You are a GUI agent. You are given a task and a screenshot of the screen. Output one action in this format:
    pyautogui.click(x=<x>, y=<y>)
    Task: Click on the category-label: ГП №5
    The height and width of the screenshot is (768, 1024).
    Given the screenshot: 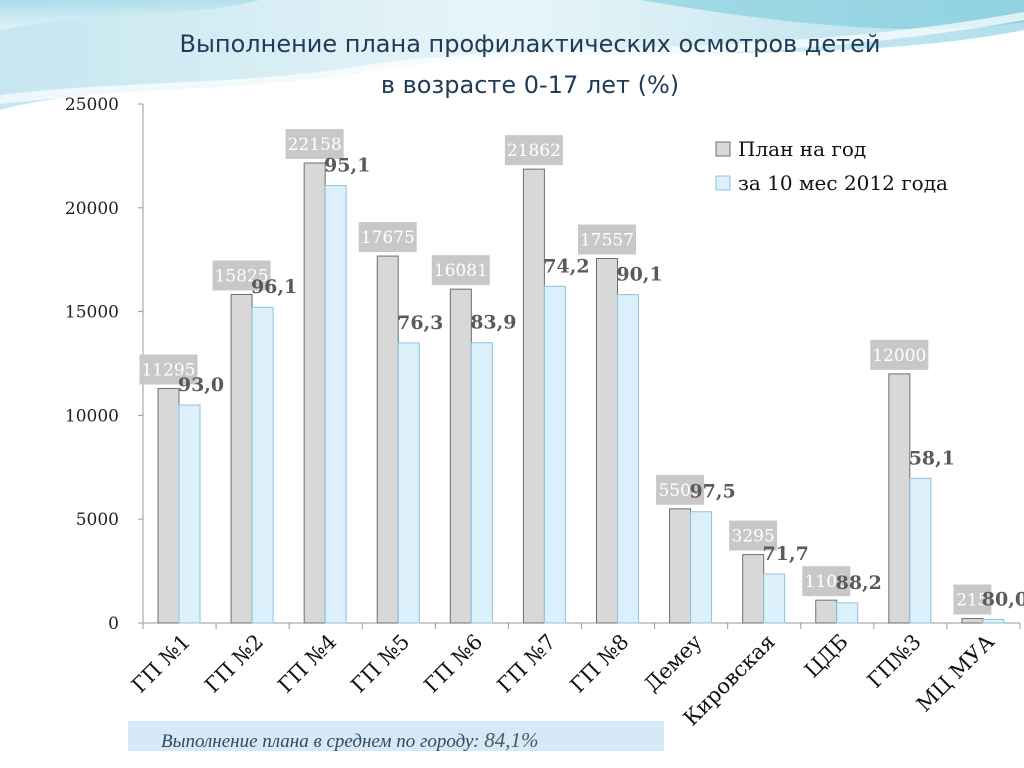 What is the action you would take?
    pyautogui.click(x=380, y=664)
    